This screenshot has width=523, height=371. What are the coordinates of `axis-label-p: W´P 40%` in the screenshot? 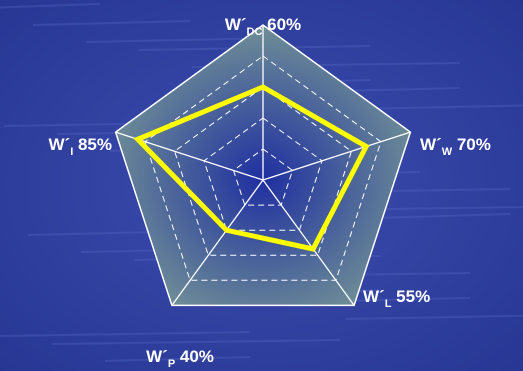 It's located at (180, 358).